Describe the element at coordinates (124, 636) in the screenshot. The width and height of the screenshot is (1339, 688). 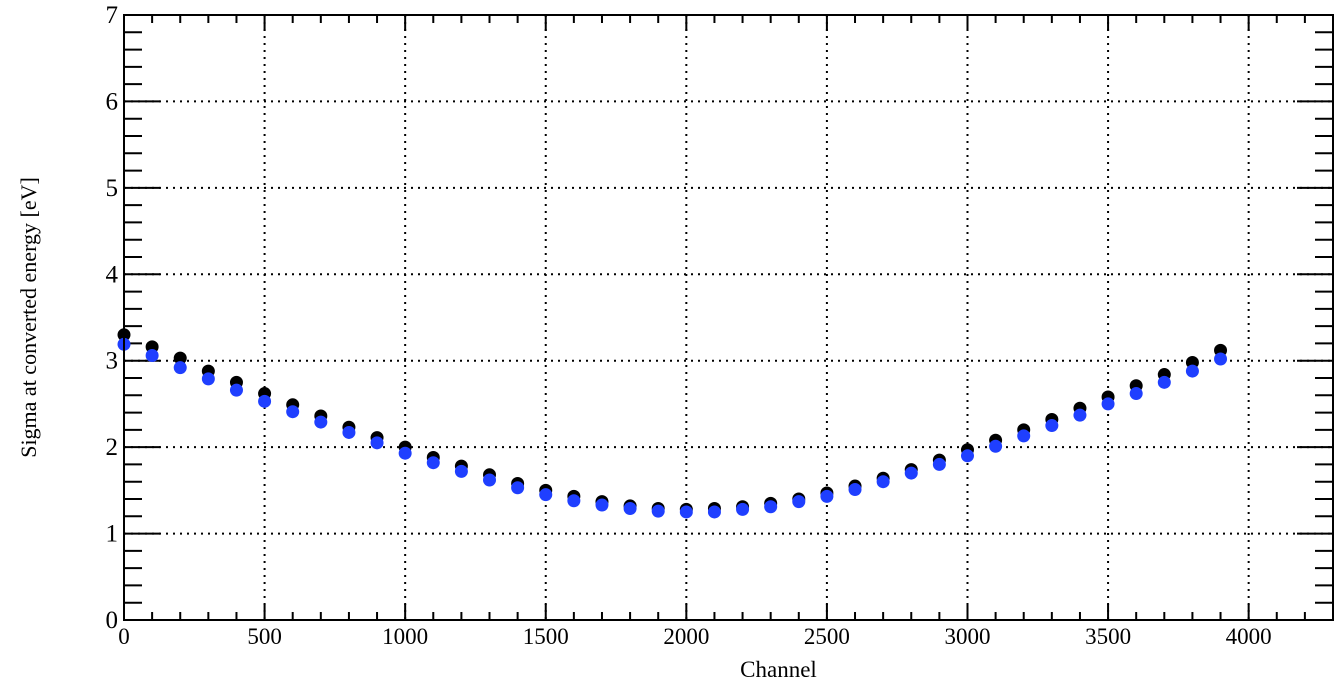
I see `x-tick-label: 0` at that location.